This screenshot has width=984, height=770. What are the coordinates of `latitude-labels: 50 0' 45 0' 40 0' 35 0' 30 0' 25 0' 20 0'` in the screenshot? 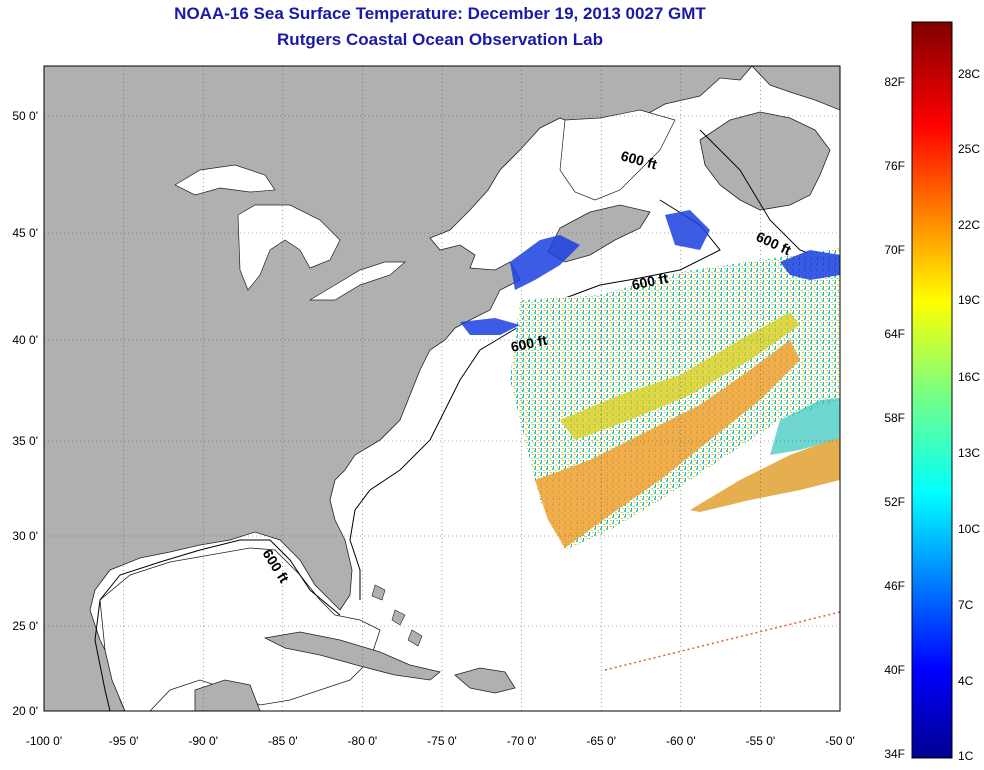 It's located at (25, 413).